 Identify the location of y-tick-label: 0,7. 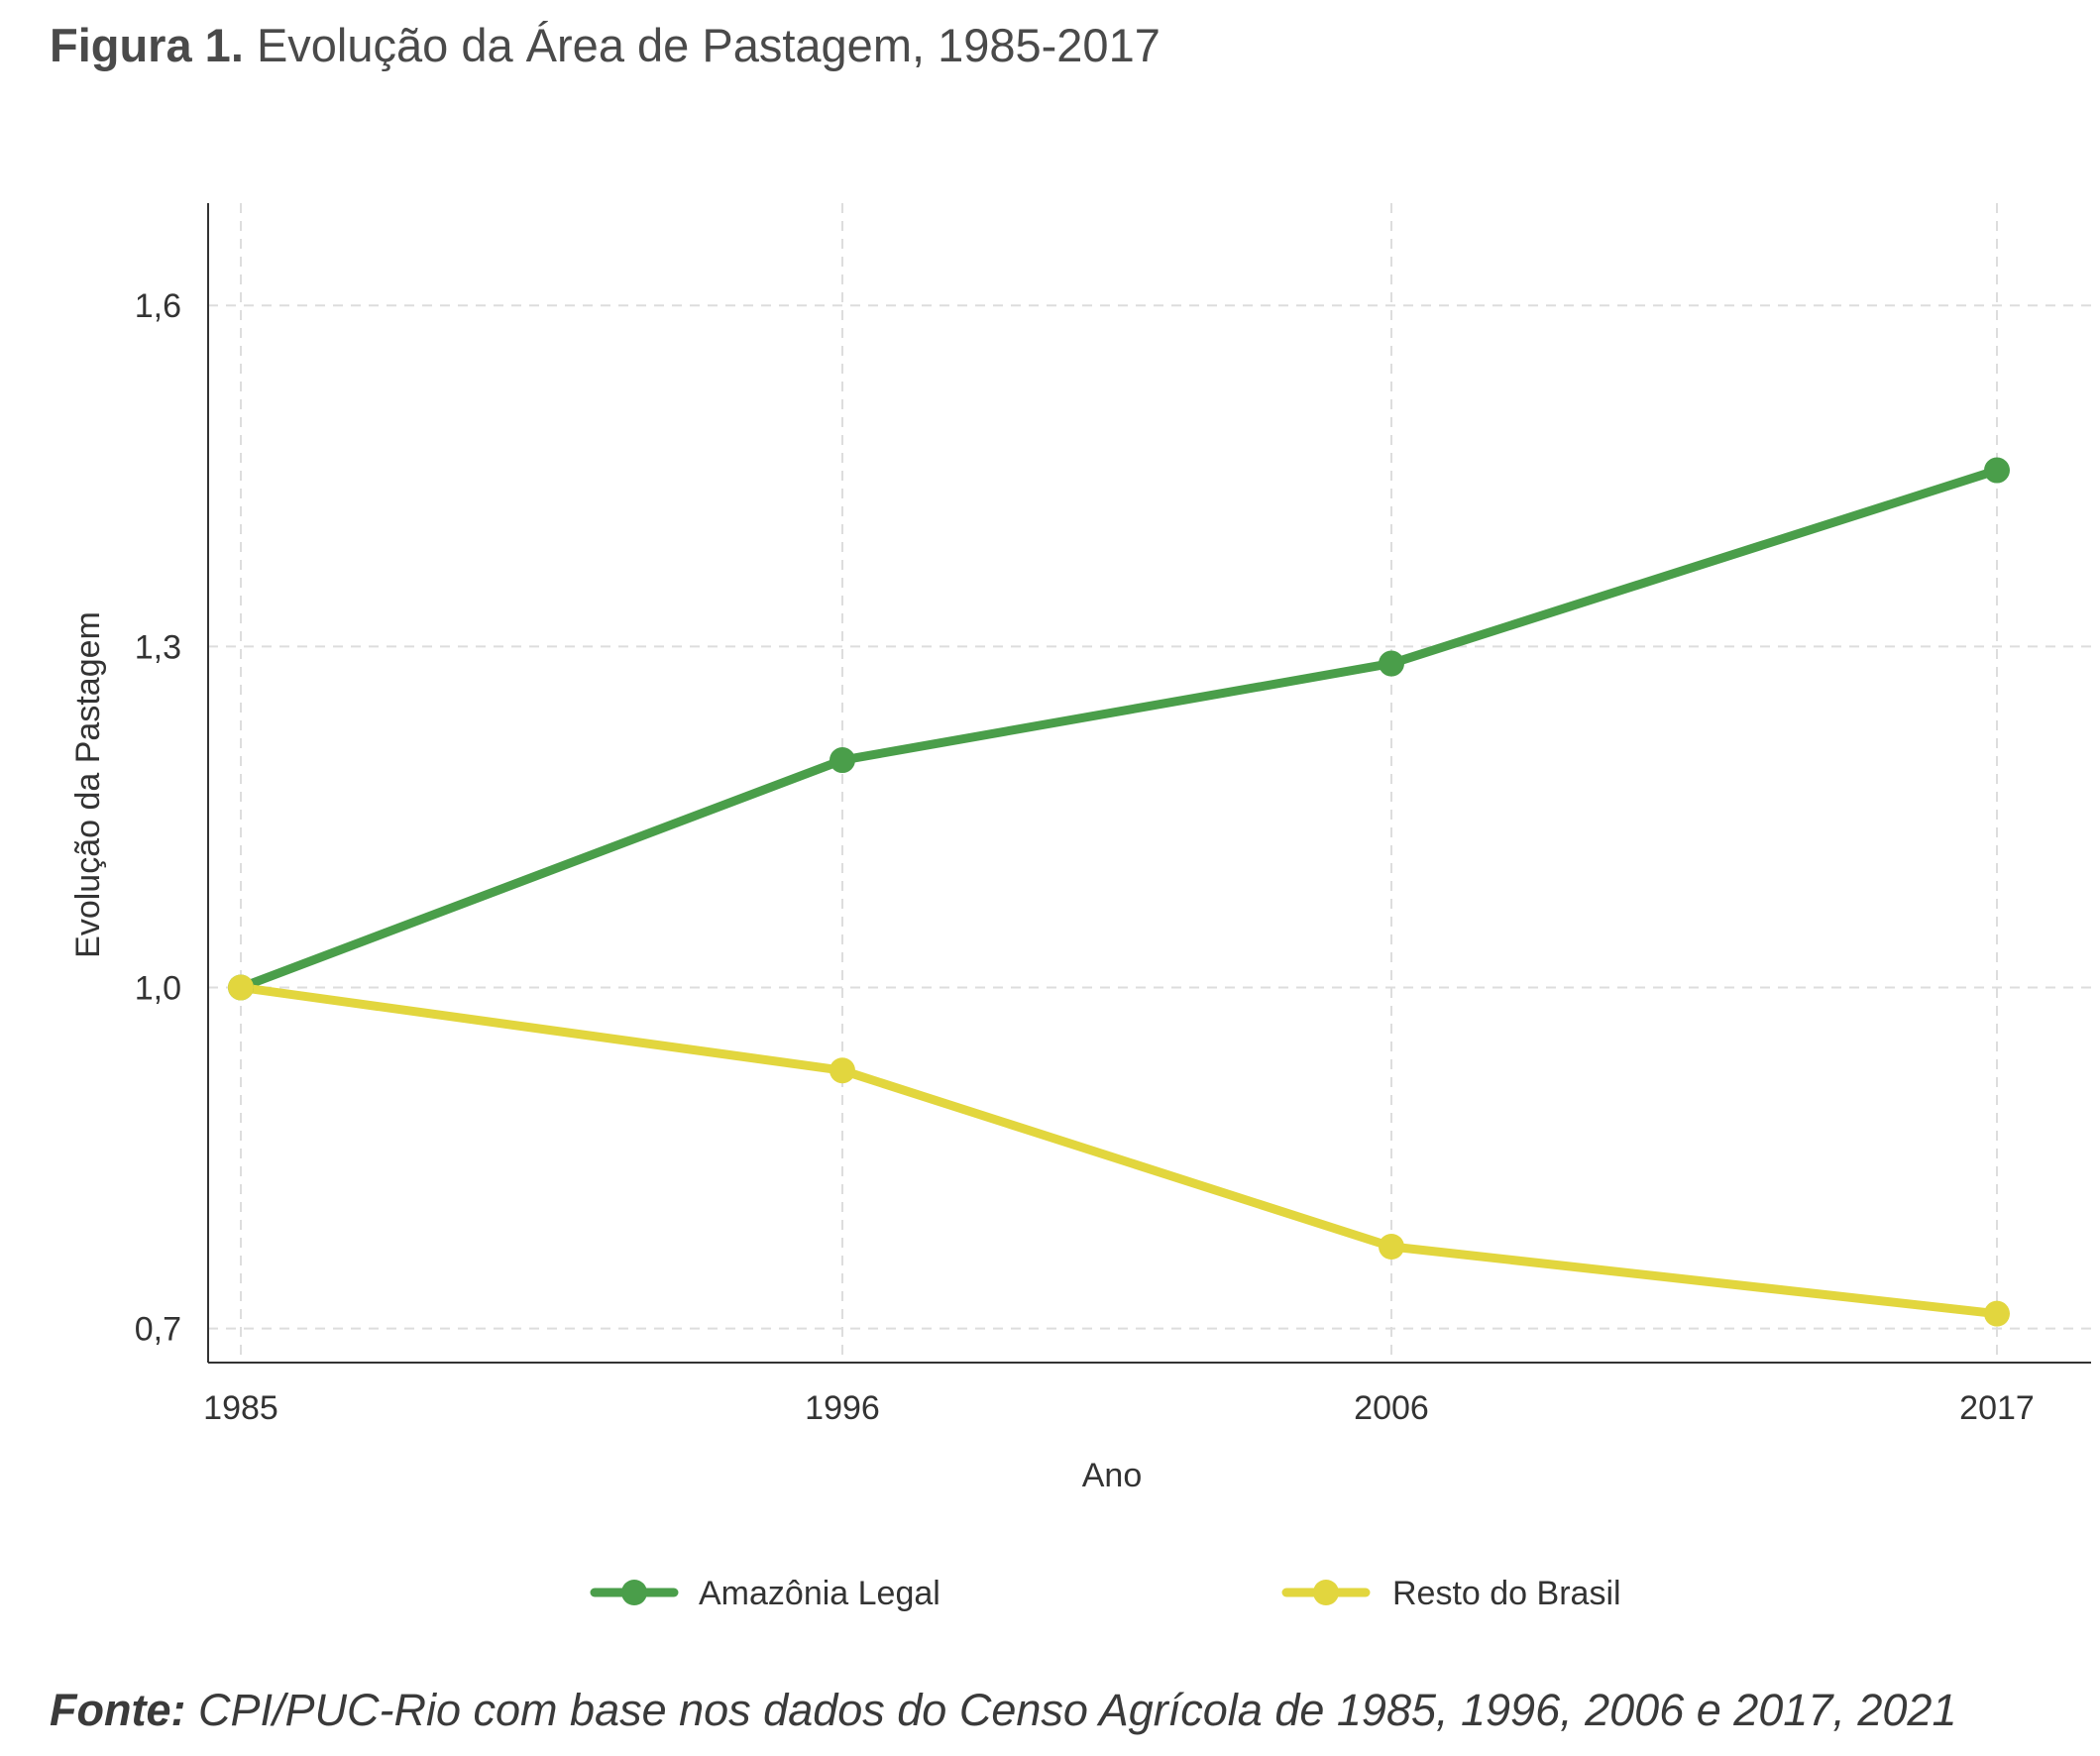
(158, 1330).